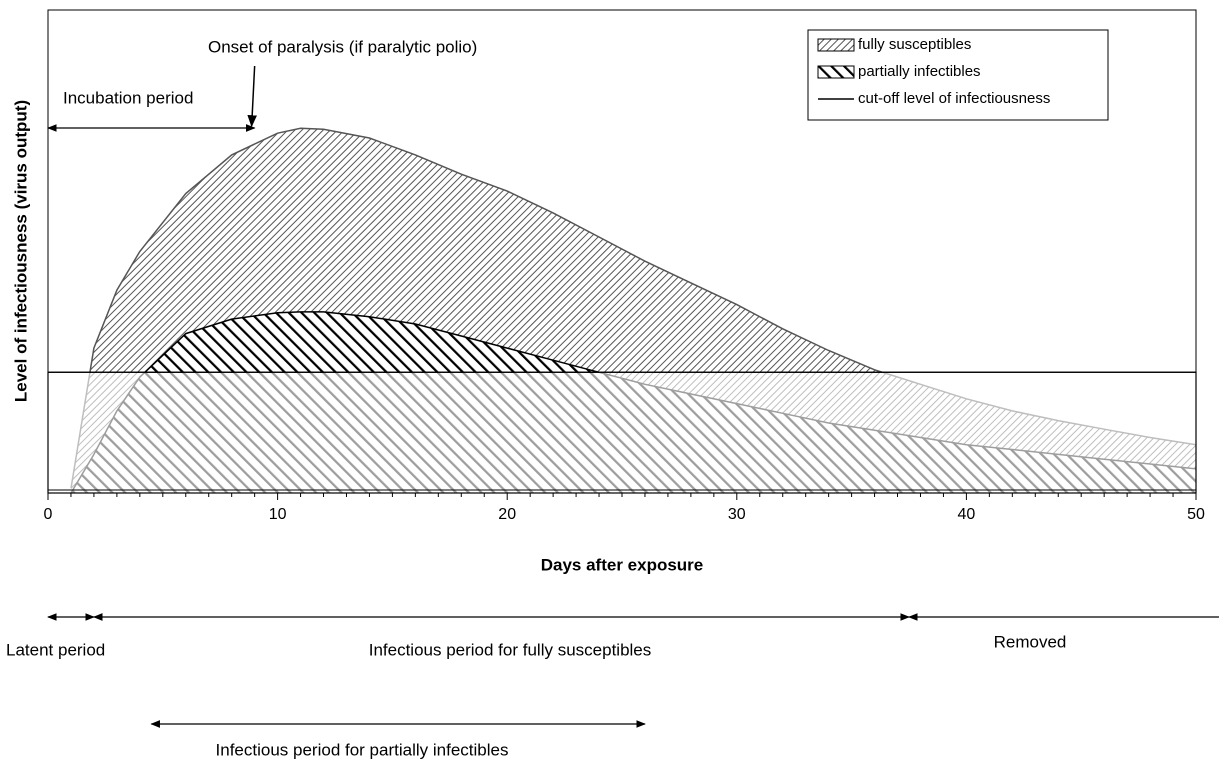  Describe the element at coordinates (1030, 641) in the screenshot. I see `annotation-text: Removed` at that location.